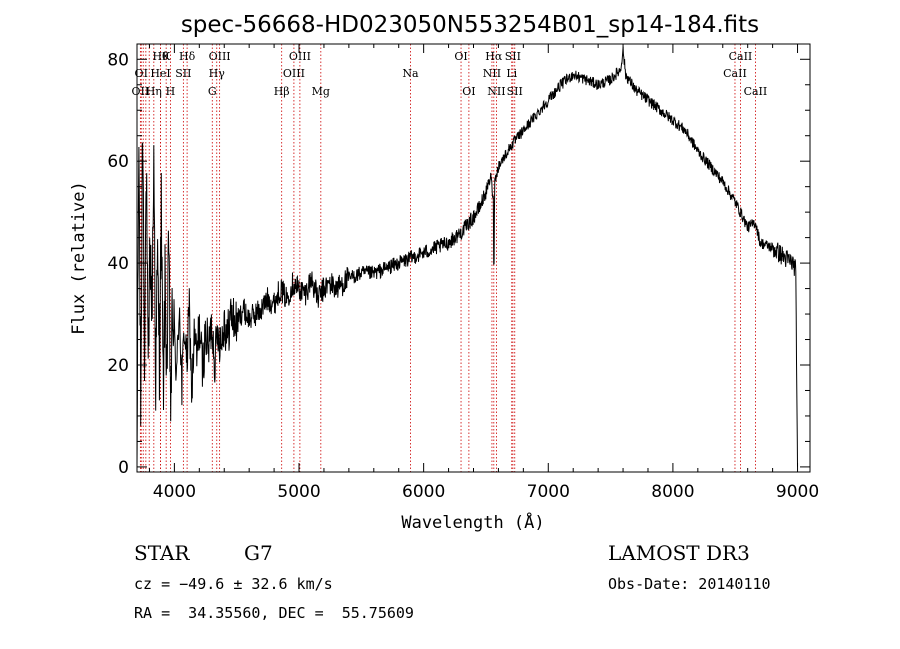  I want to click on emission-line-label: Hδ, so click(187, 56).